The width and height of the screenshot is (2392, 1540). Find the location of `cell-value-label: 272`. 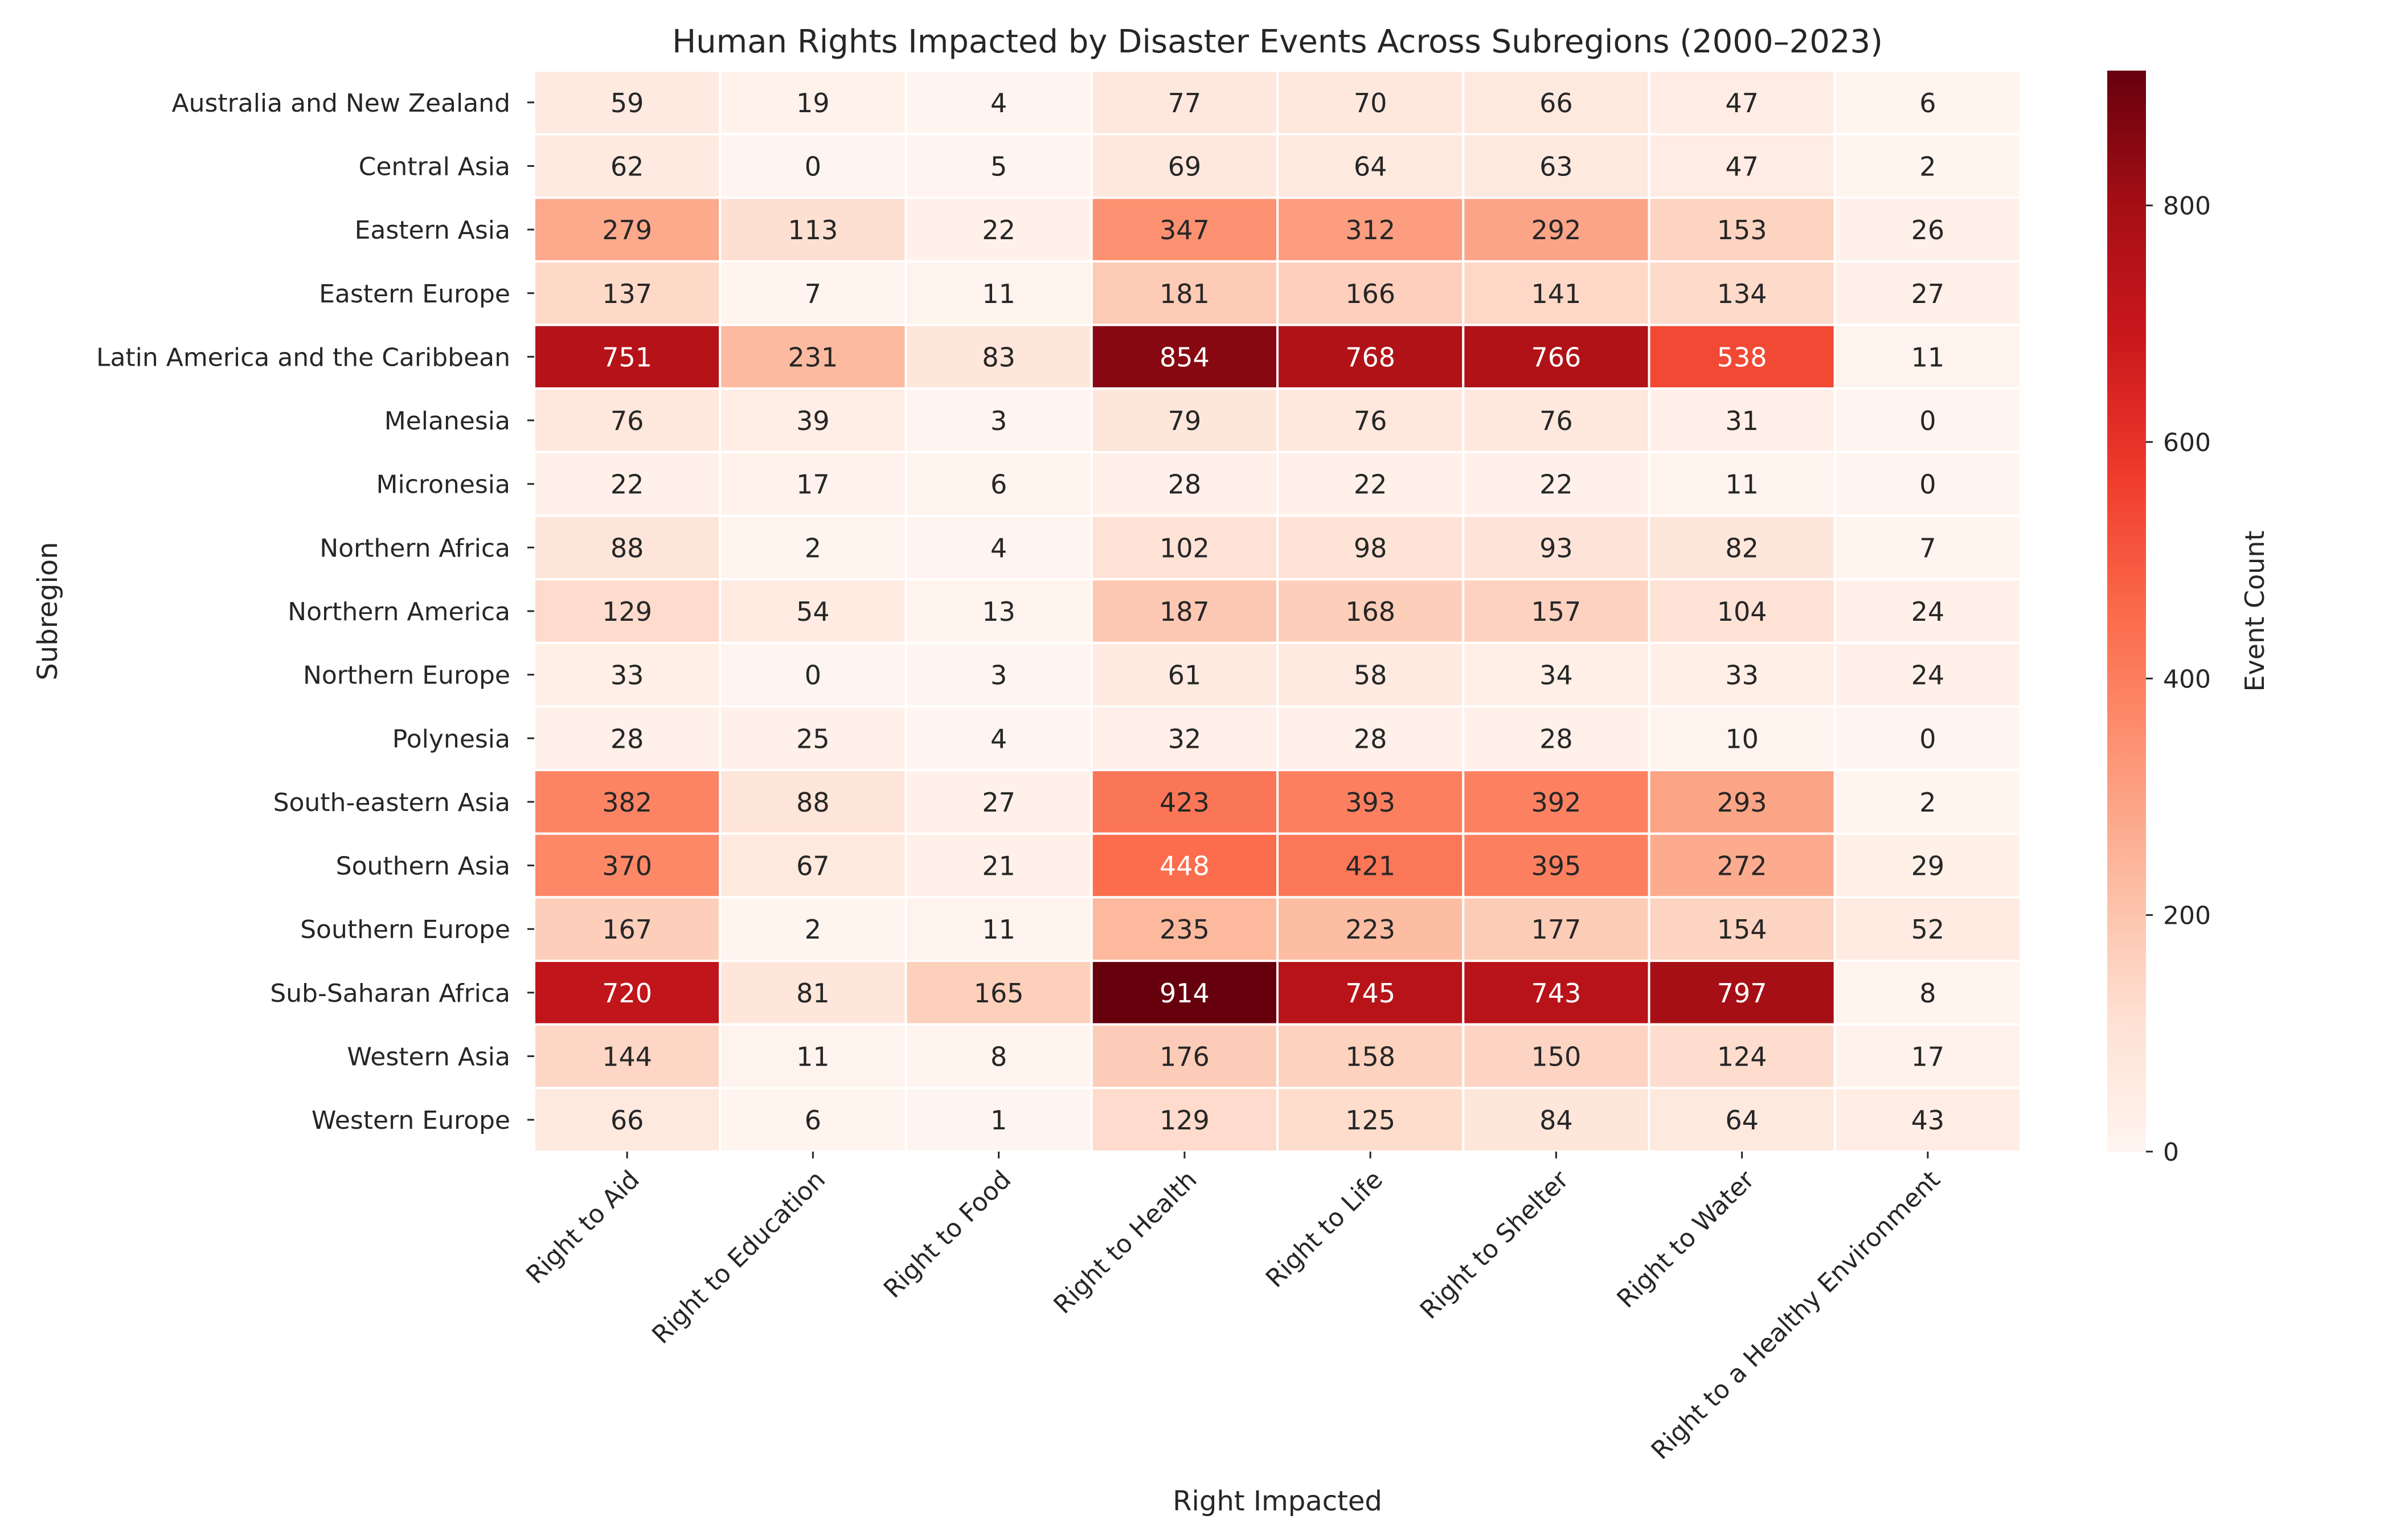

cell-value-label: 272 is located at coordinates (1742, 866).